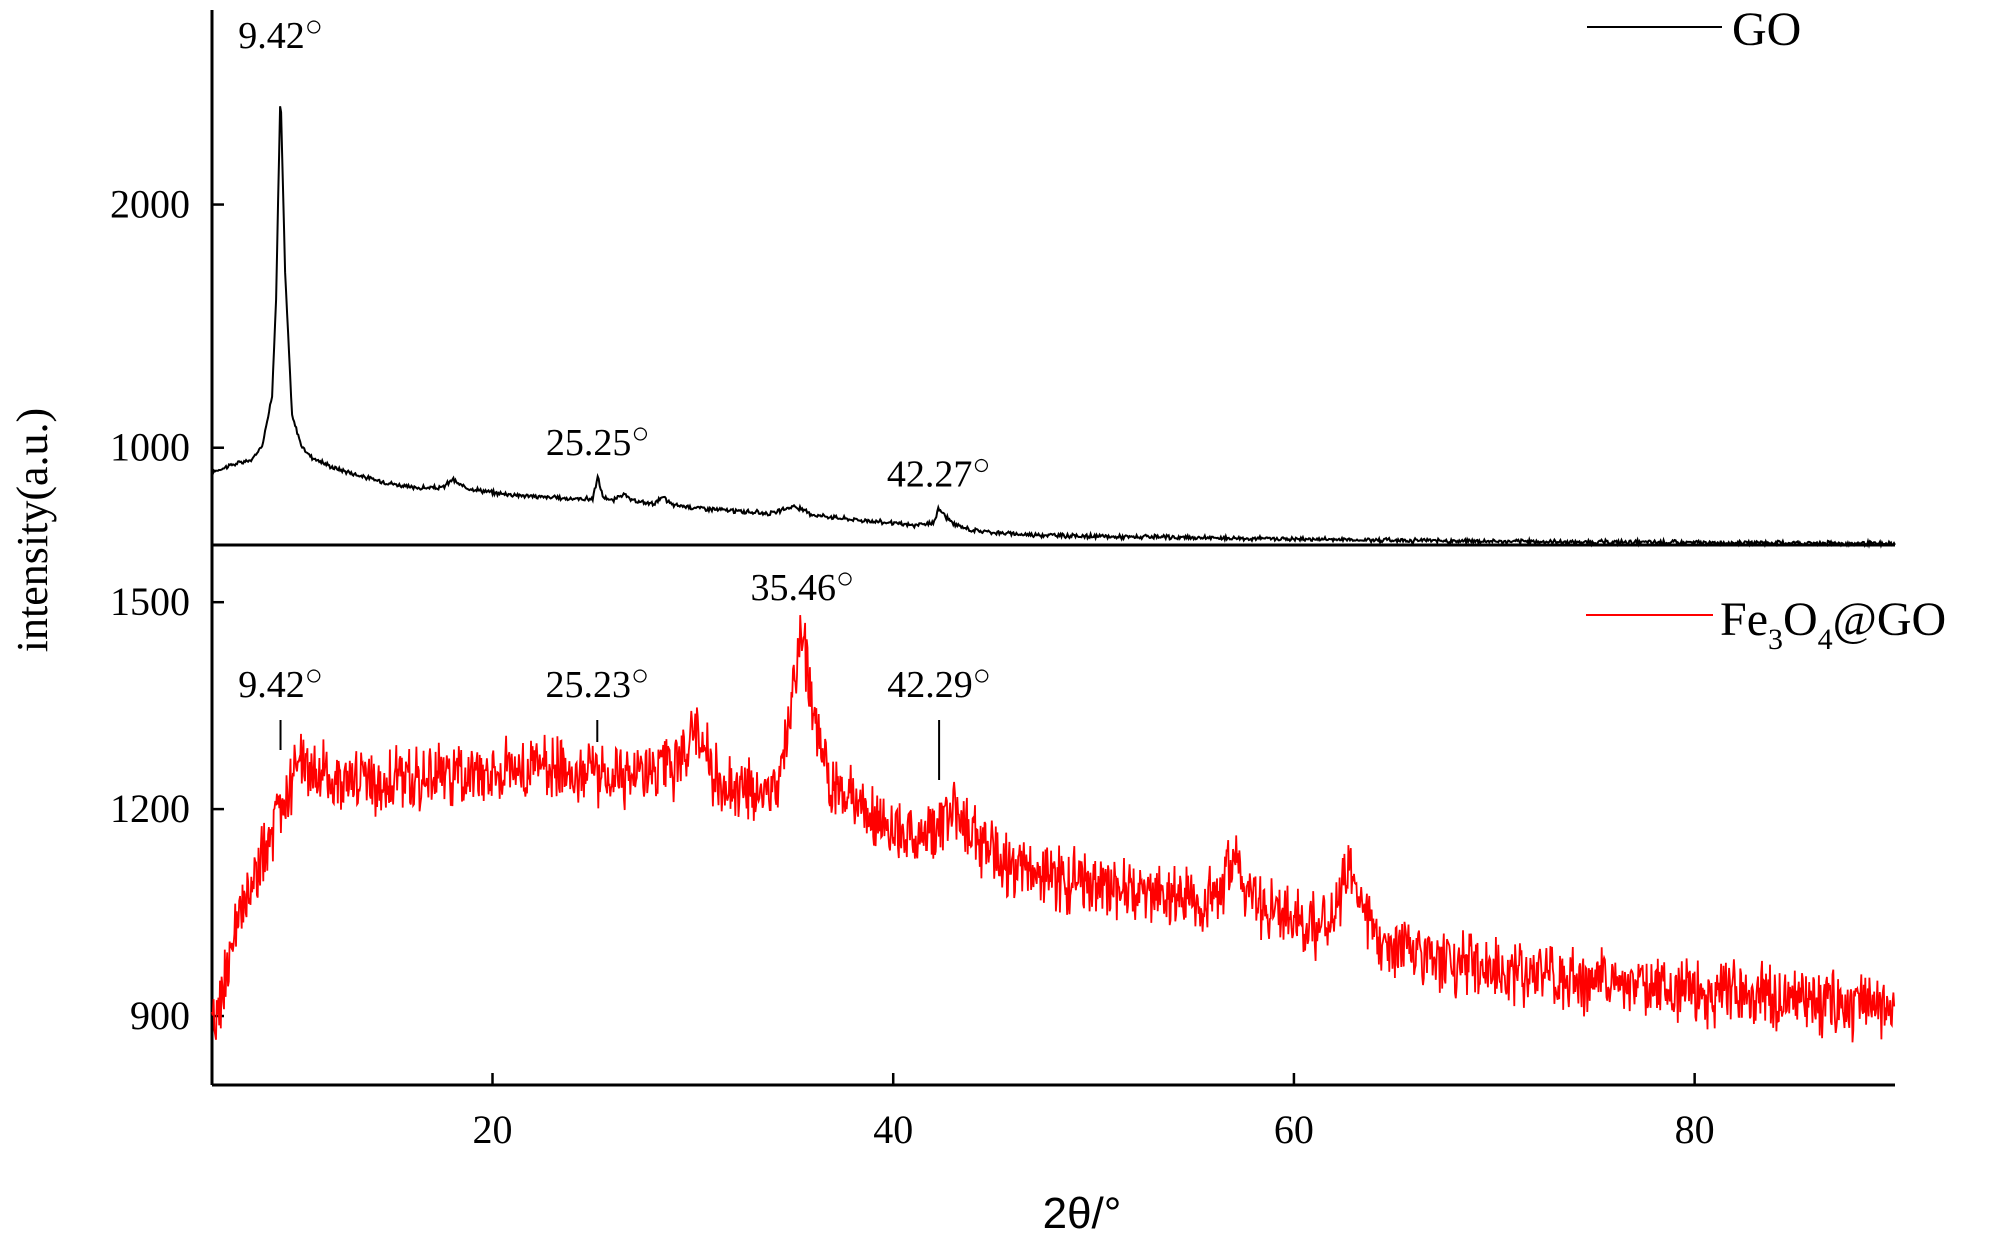 This screenshot has width=2012, height=1237. What do you see at coordinates (1082, 1213) in the screenshot?
I see `x-axis-title: 2θ/°` at bounding box center [1082, 1213].